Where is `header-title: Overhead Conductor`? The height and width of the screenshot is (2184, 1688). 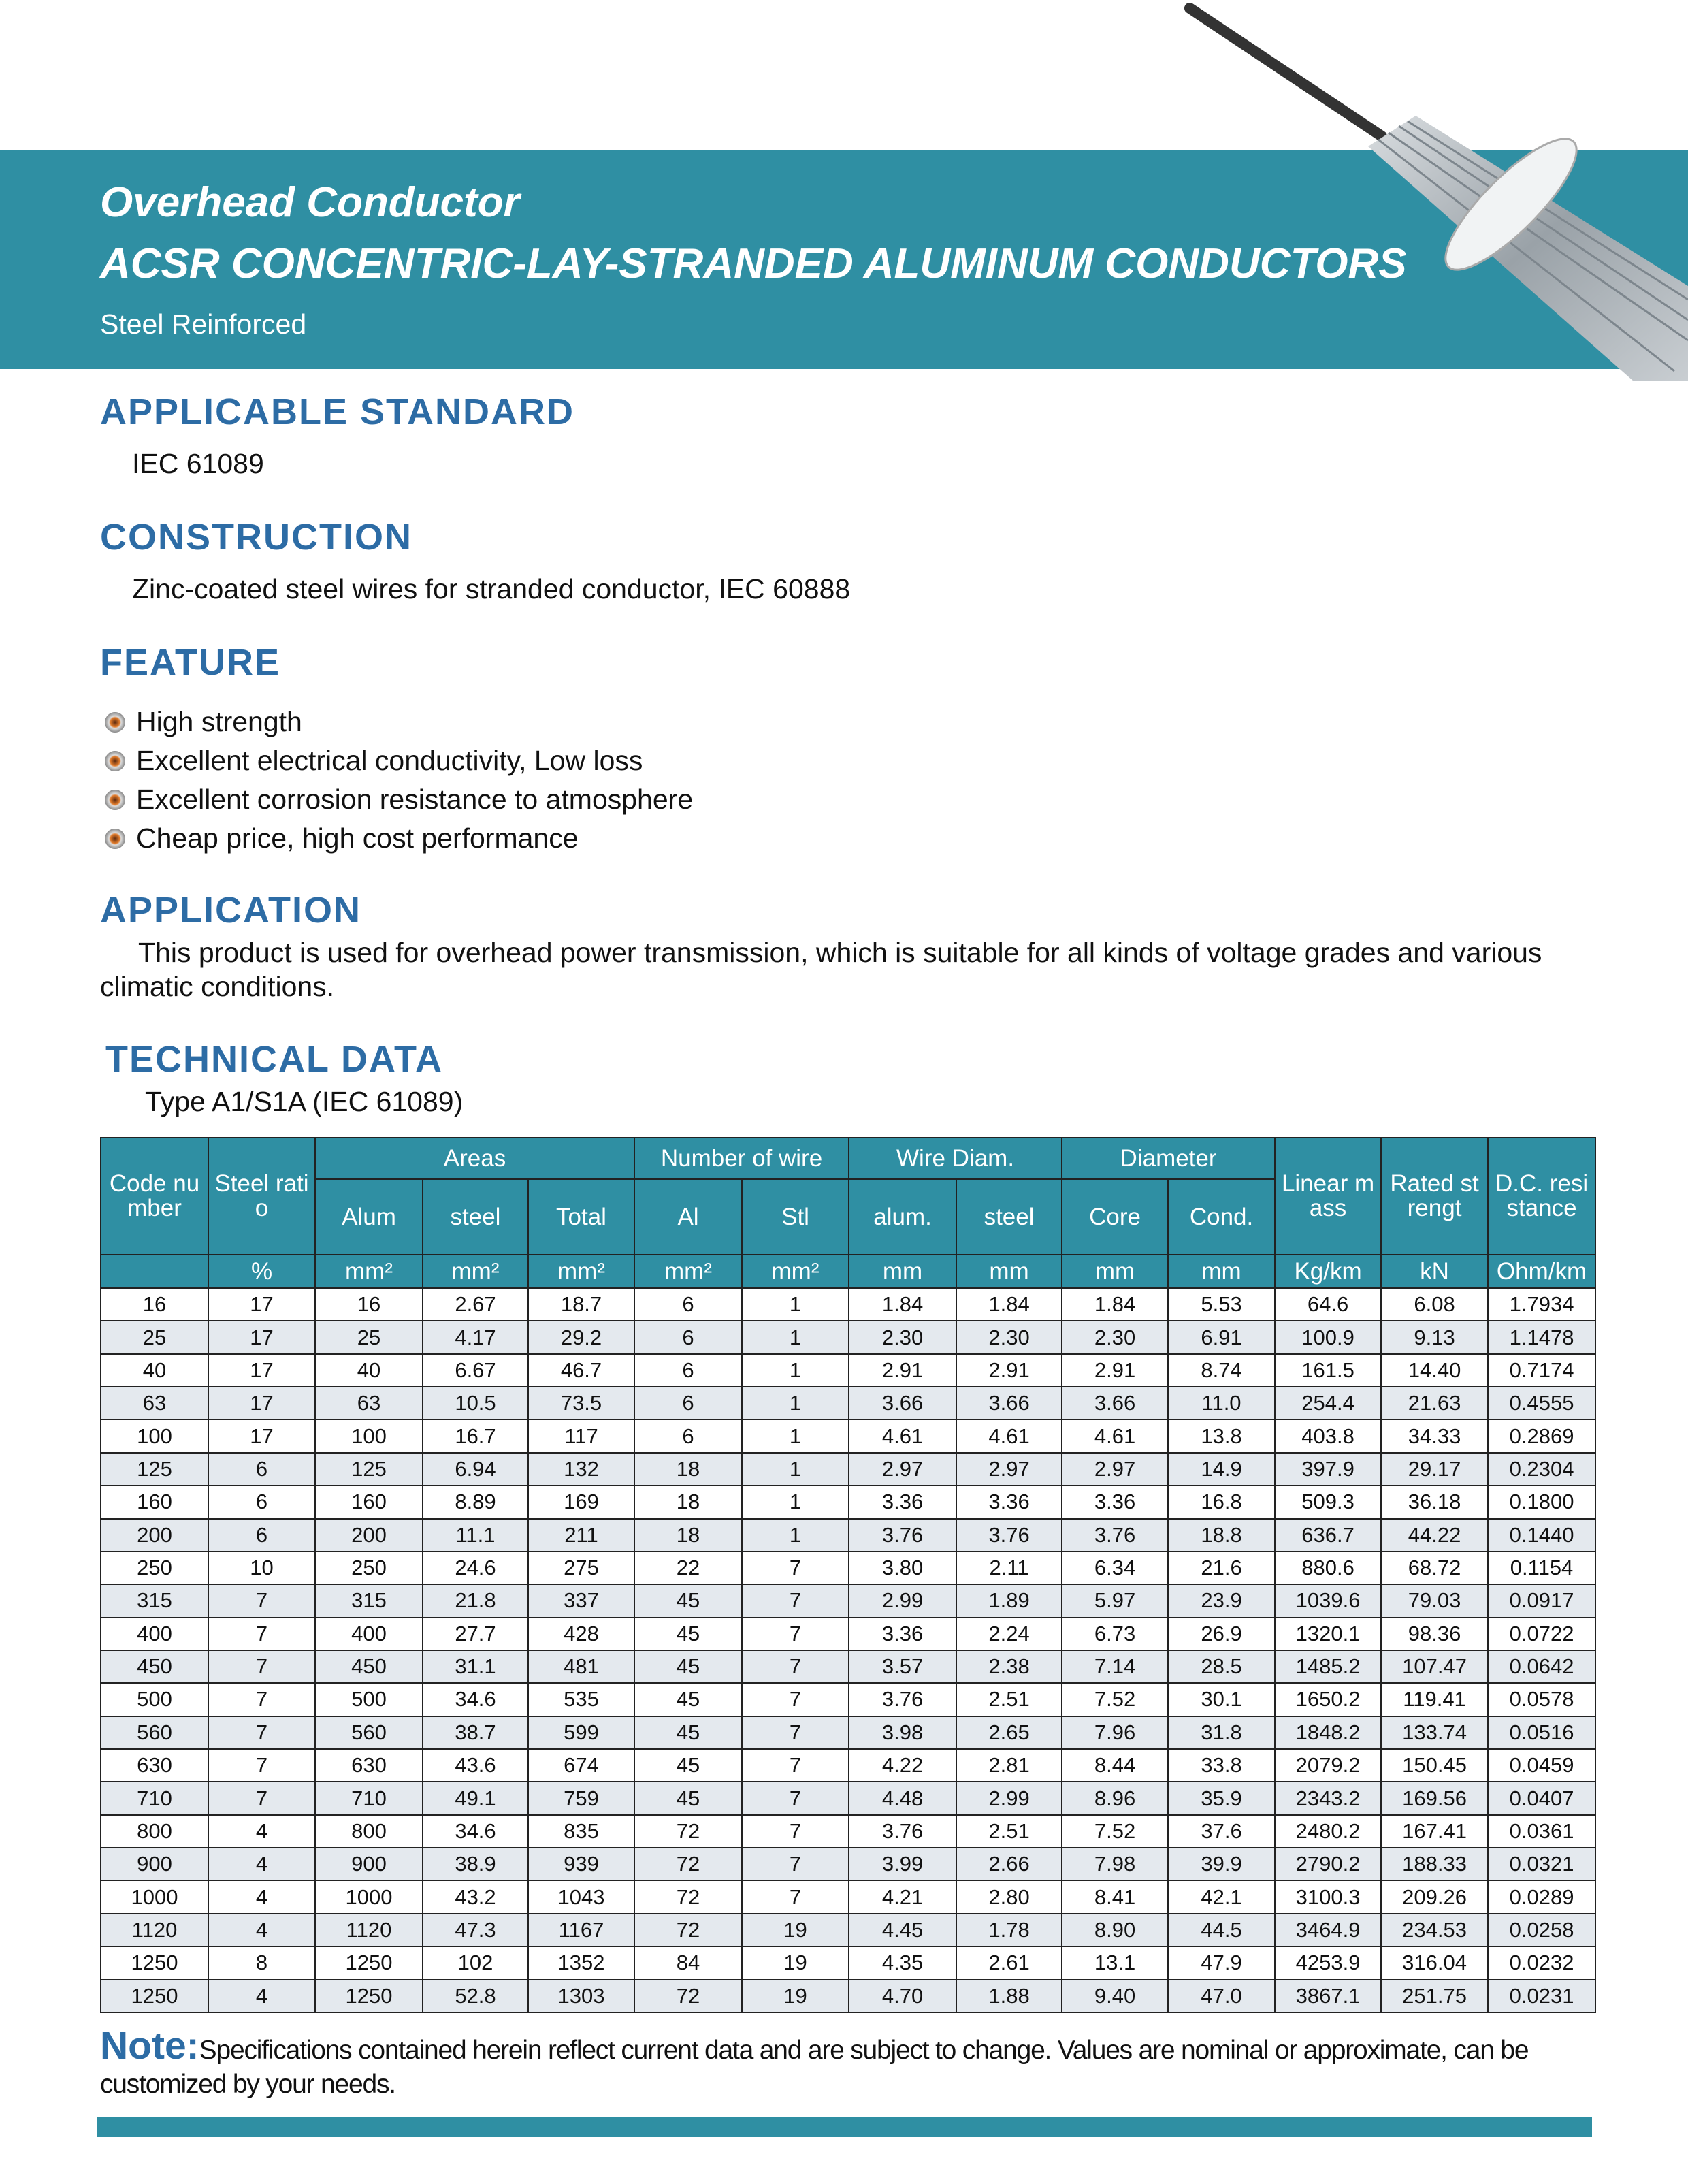
header-title: Overhead Conductor is located at coordinates (310, 202).